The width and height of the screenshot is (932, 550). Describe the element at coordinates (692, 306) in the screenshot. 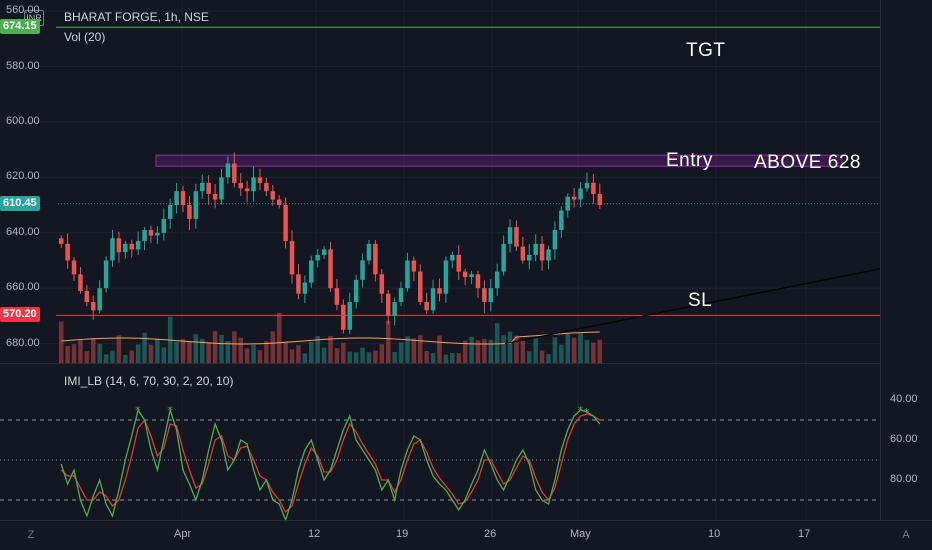

I see `trendline` at that location.